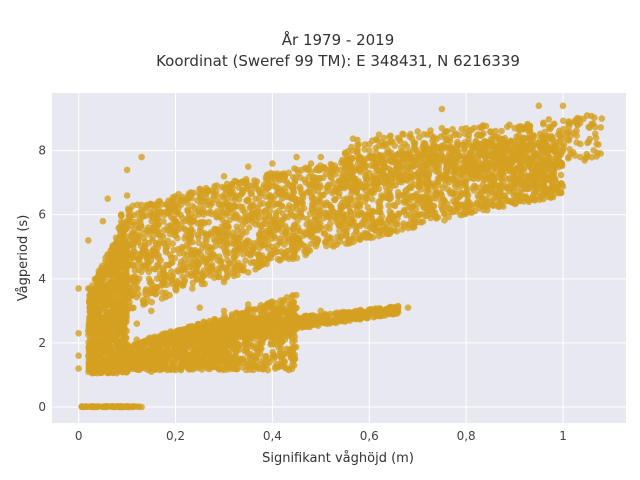 This screenshot has width=640, height=480. What do you see at coordinates (338, 39) in the screenshot?
I see `chart-title: År 1979 - 2019` at bounding box center [338, 39].